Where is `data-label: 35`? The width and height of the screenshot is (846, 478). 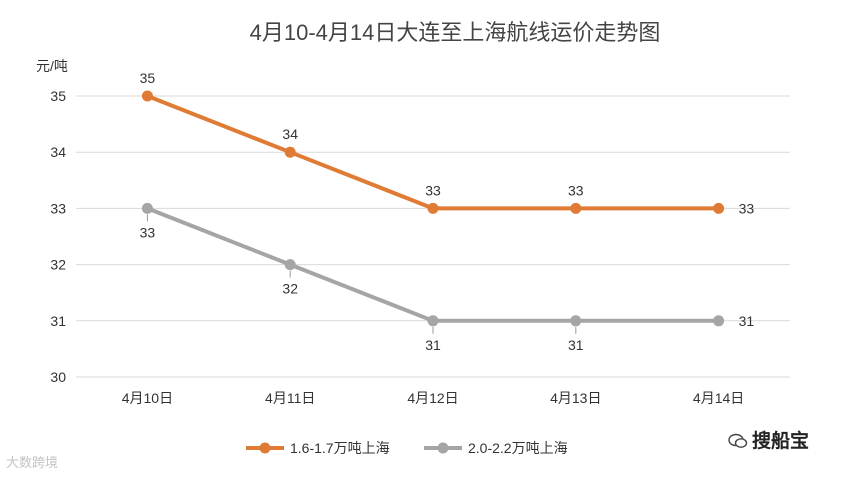
data-label: 35 is located at coordinates (148, 78).